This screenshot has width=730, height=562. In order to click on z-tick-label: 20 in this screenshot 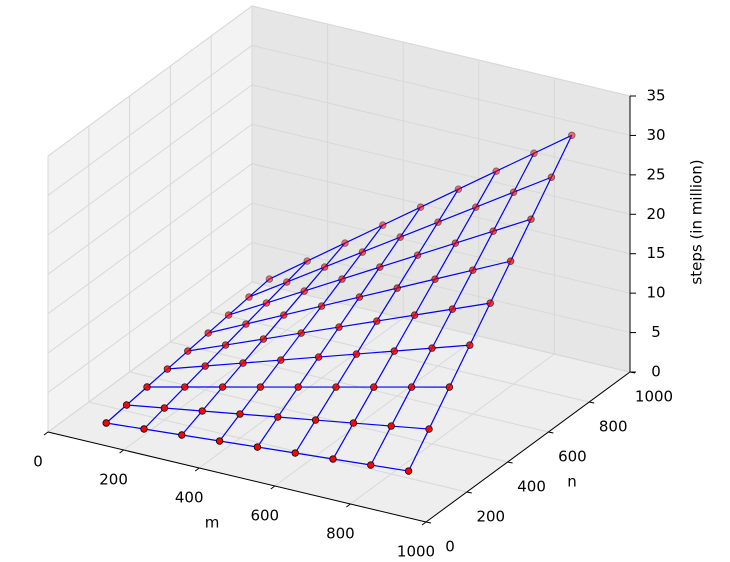, I will do `click(655, 214)`.